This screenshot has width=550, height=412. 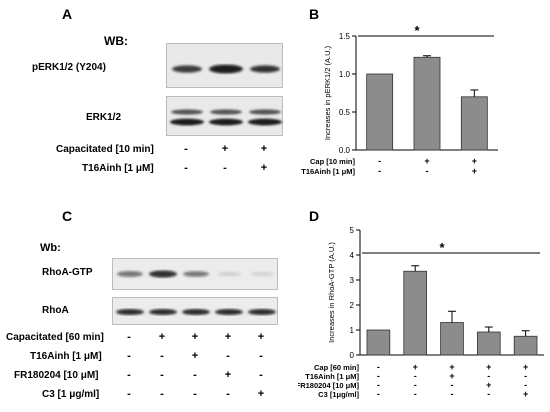 I want to click on blot-c-rhoa-gtp-bands, so click(x=195, y=274).